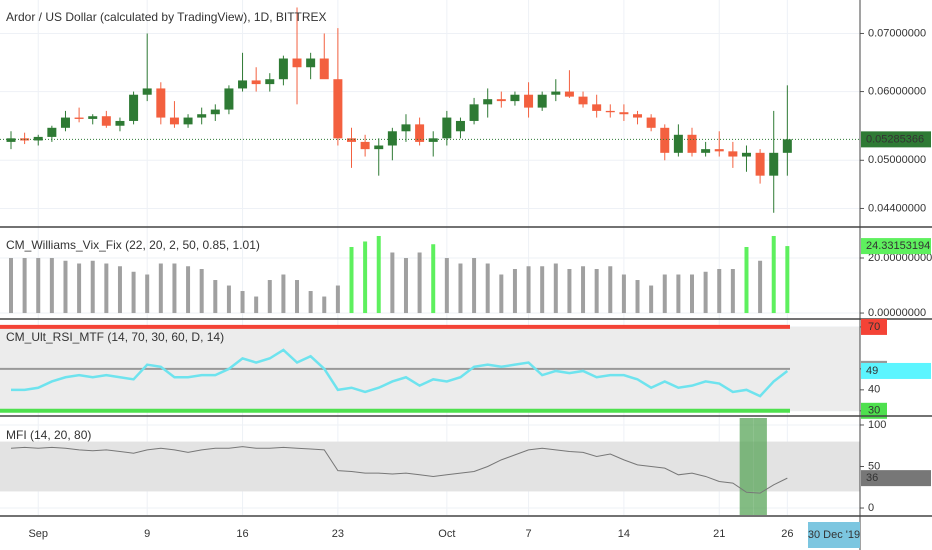 The image size is (932, 550). What do you see at coordinates (787, 534) in the screenshot?
I see `x-tick-label: 26` at bounding box center [787, 534].